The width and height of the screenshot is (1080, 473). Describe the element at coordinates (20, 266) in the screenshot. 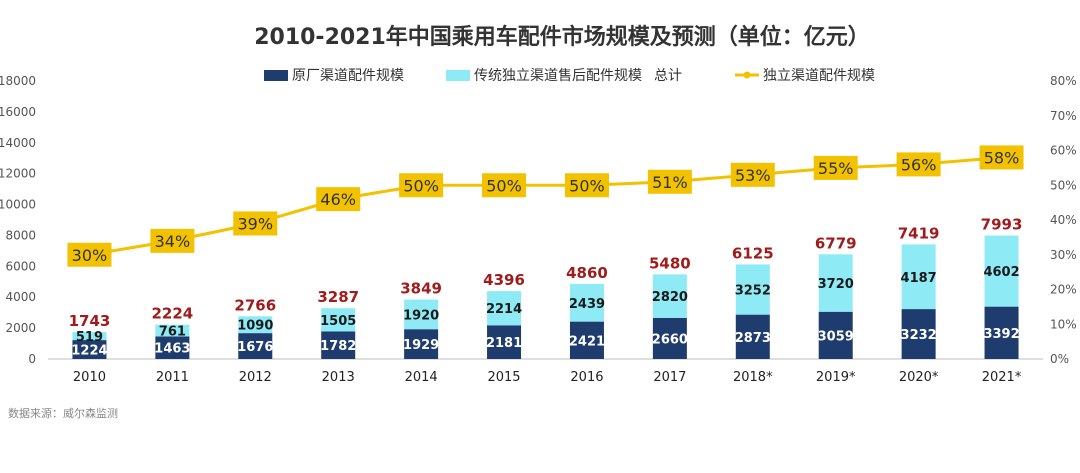

I see `y-left-tick-label: 6000` at that location.